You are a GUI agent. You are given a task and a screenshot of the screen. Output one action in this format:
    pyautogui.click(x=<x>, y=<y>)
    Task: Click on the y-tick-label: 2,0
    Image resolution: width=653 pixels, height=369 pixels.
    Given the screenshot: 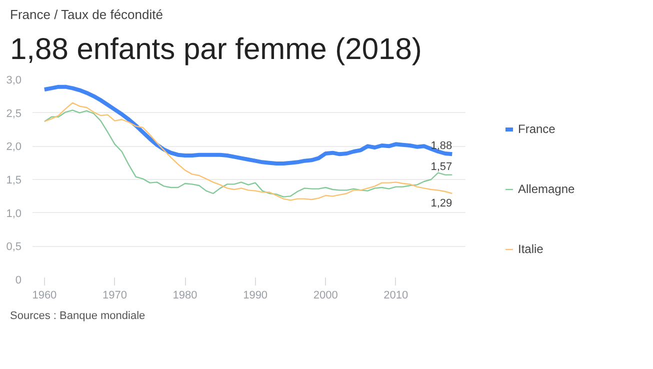 What is the action you would take?
    pyautogui.click(x=14, y=148)
    